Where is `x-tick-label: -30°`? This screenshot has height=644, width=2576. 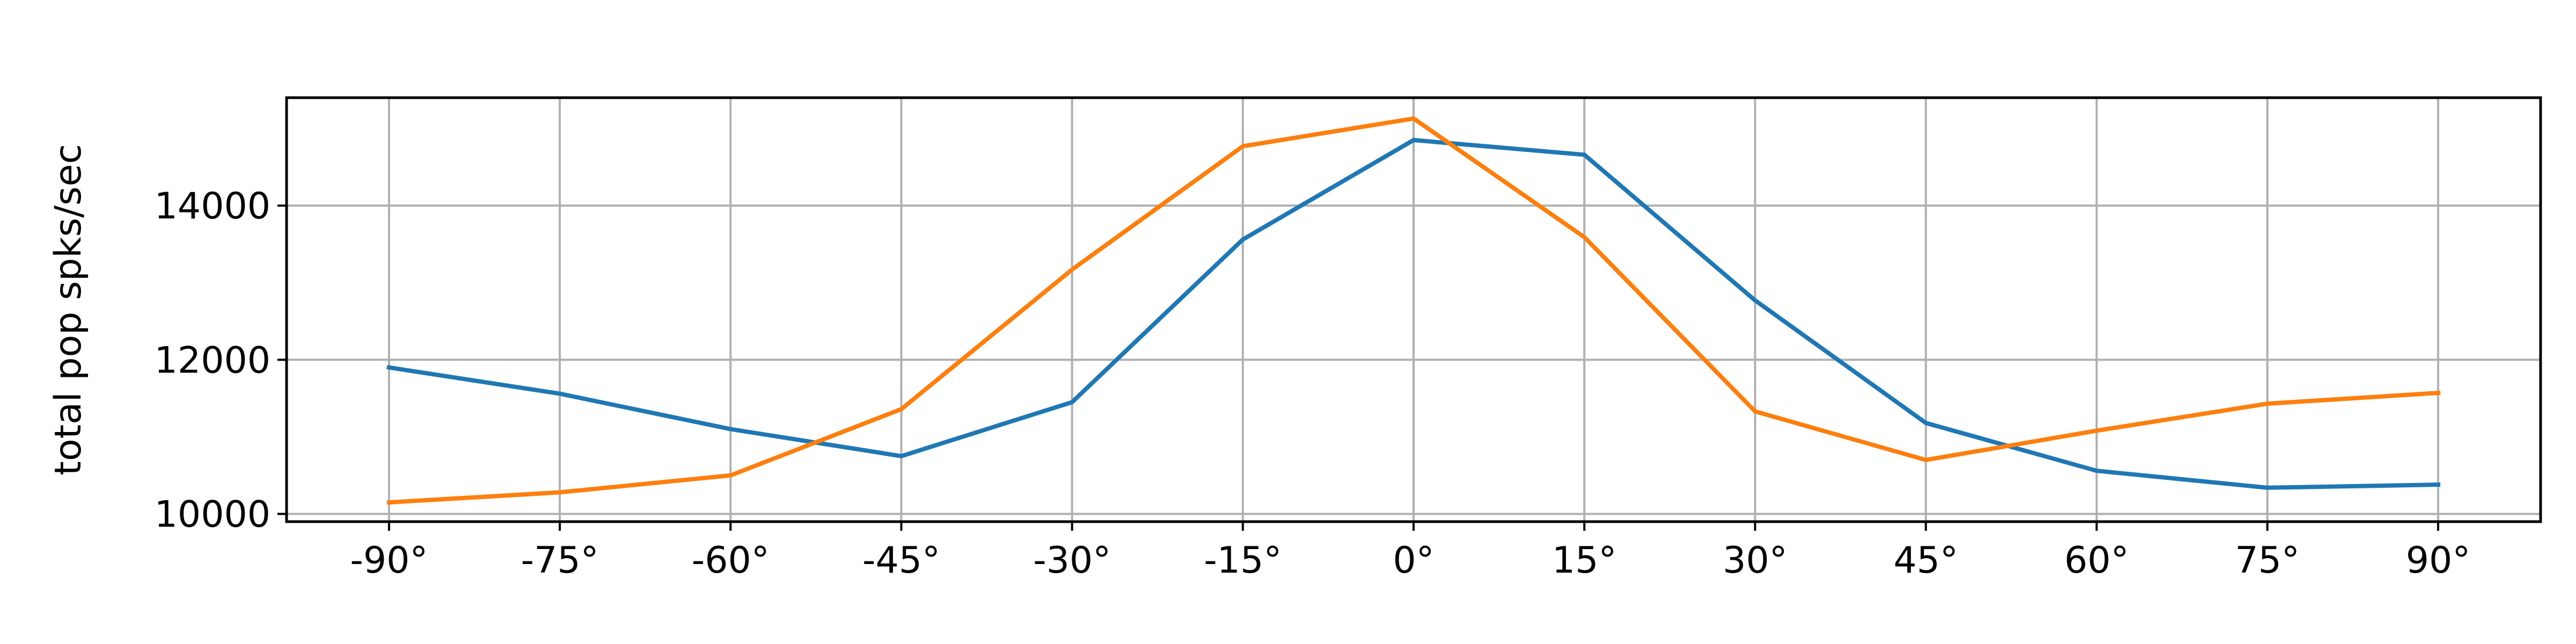 x-tick-label: -30° is located at coordinates (1072, 560).